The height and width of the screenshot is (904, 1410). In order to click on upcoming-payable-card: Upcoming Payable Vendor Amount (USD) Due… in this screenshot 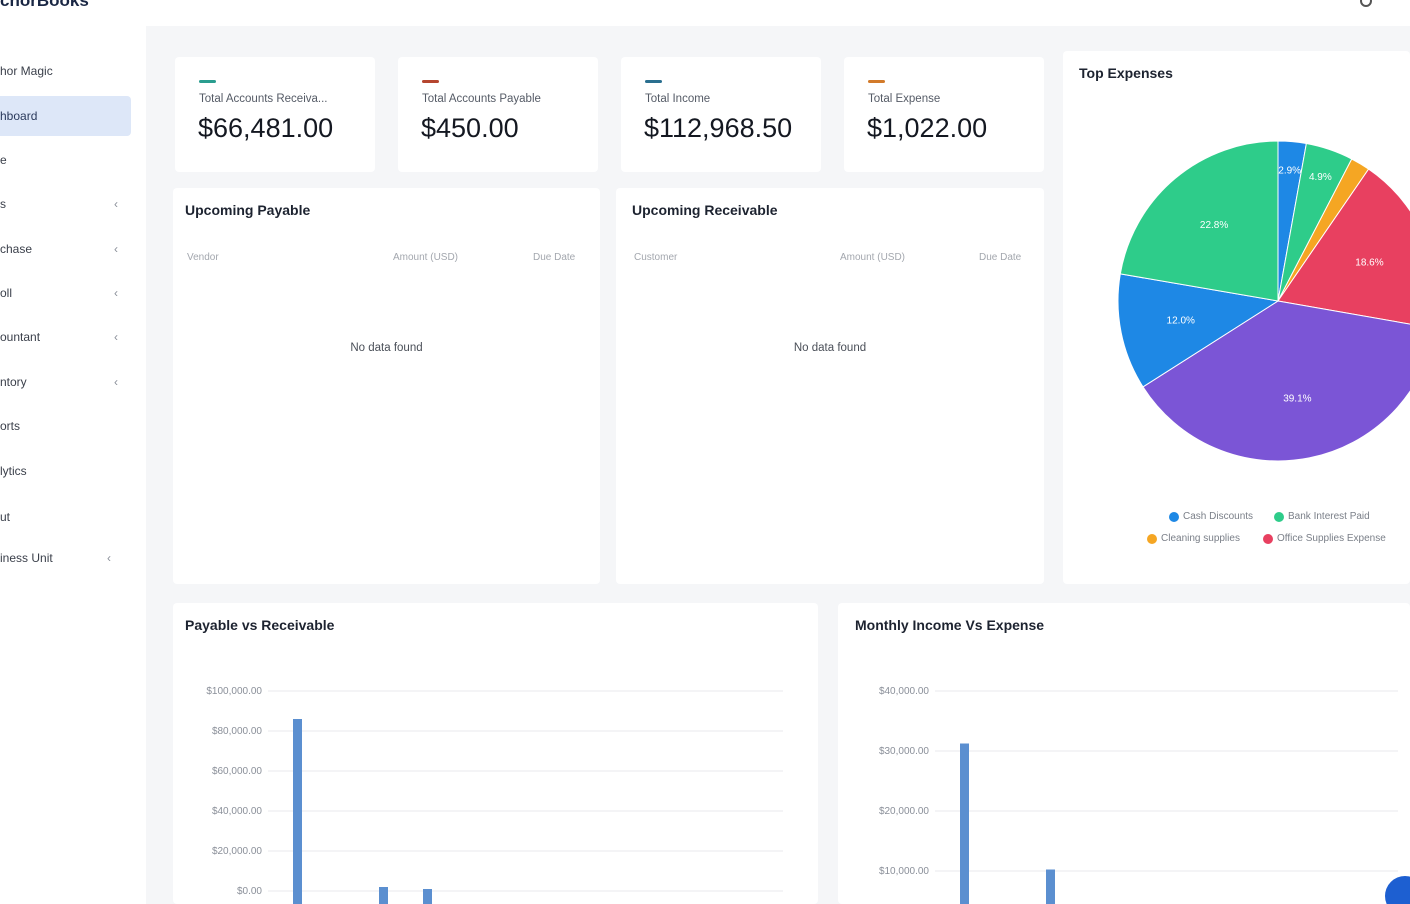, I will do `click(386, 386)`.